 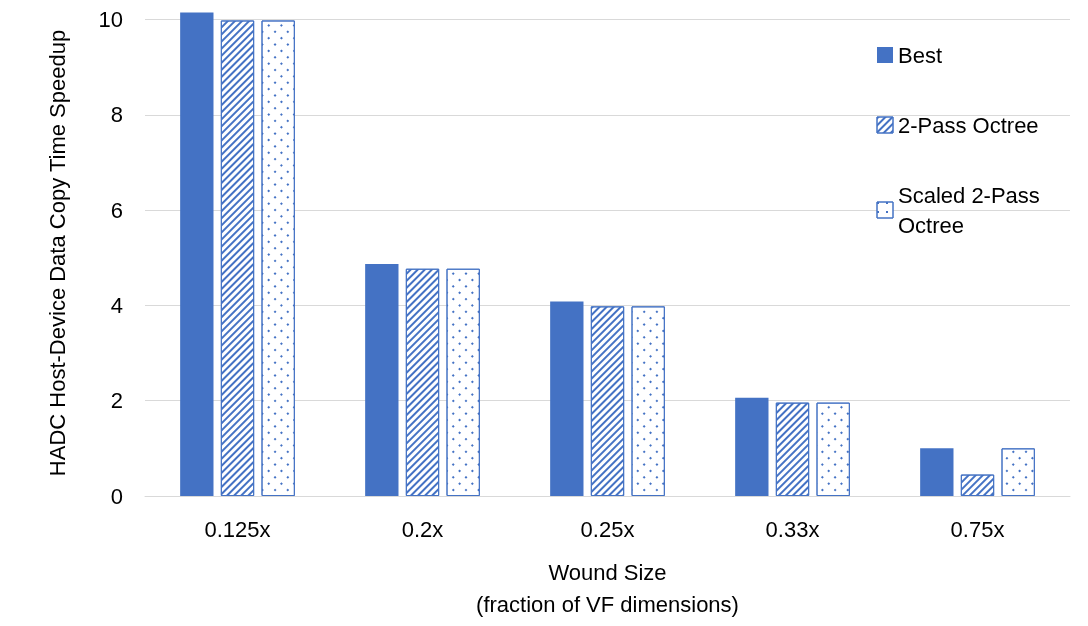 What do you see at coordinates (116, 401) in the screenshot?
I see `y-tick-label: 2` at bounding box center [116, 401].